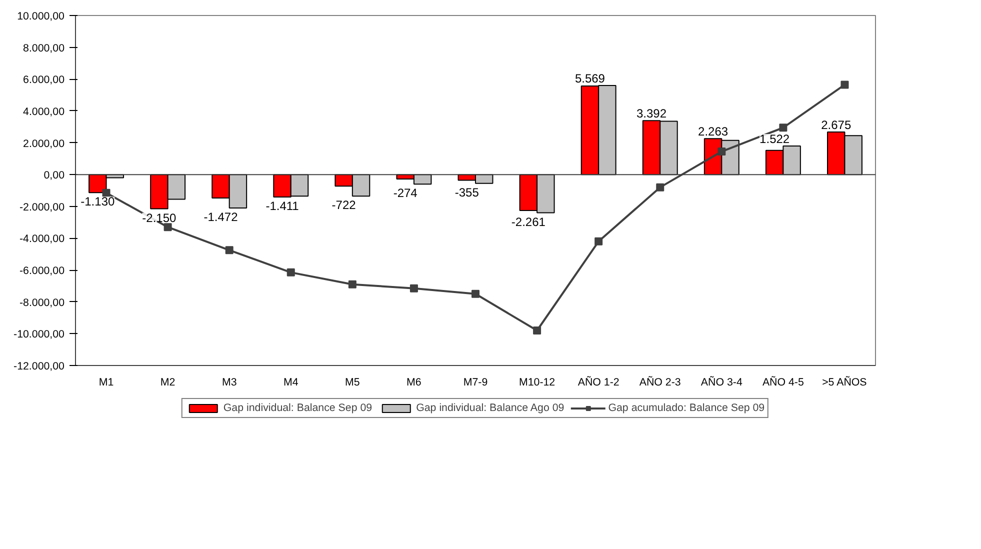 The image size is (981, 549). Describe the element at coordinates (528, 221) in the screenshot. I see `data-label: -2.261` at that location.